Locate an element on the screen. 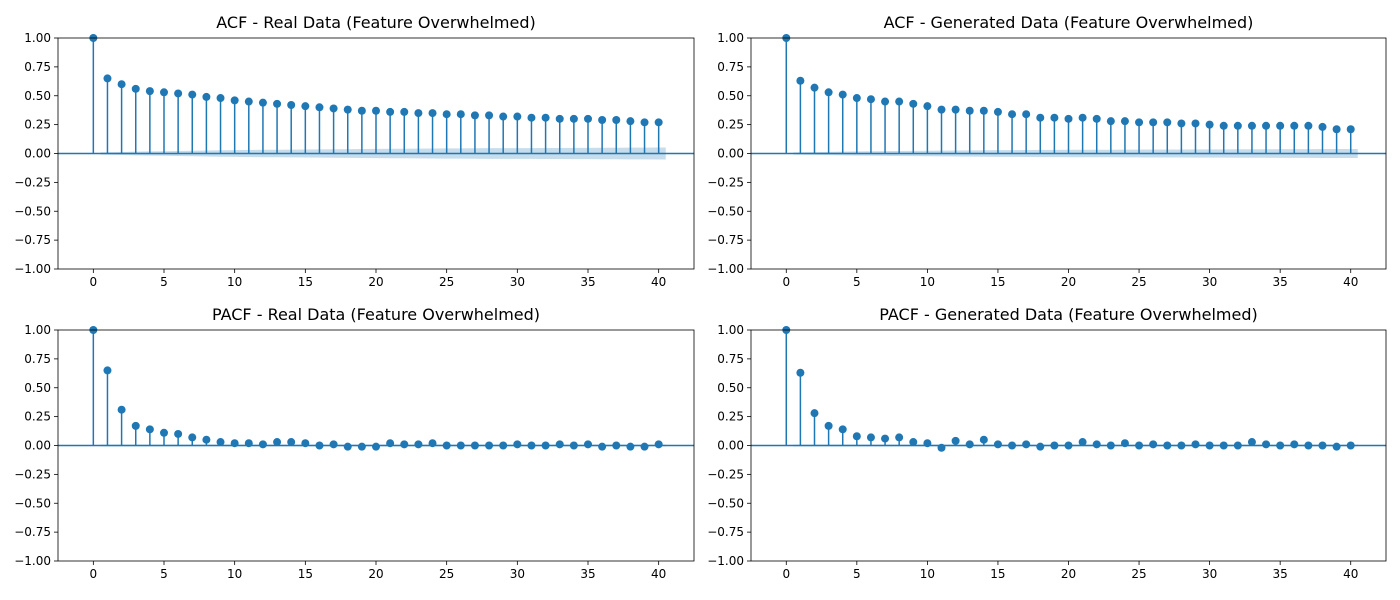 This screenshot has height=600, width=1400. y-tick-label: 0.50 is located at coordinates (730, 96).